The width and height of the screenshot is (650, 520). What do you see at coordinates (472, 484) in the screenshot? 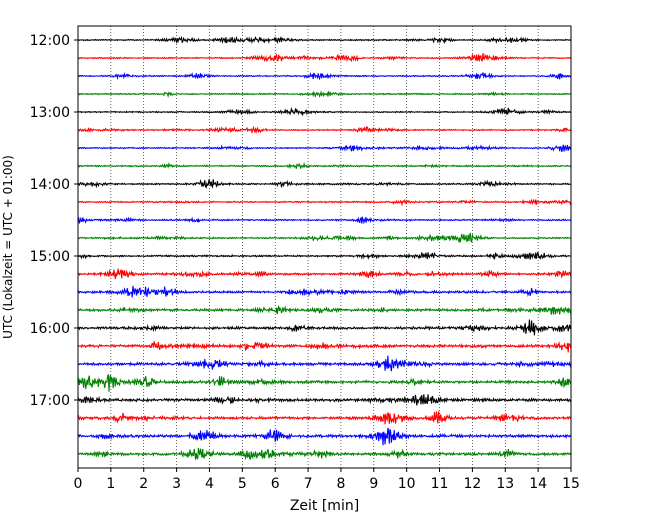
I see `x-tick-label: 12` at bounding box center [472, 484].